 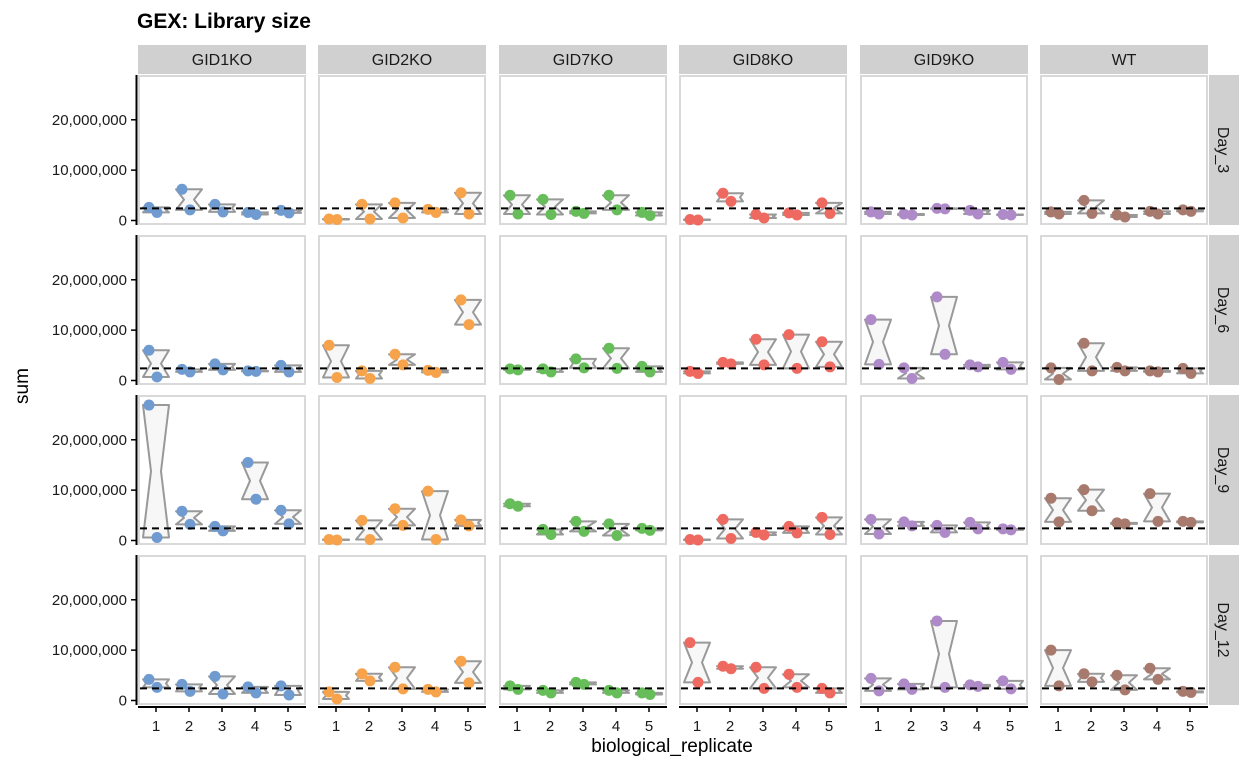 I want to click on facet-strip-gid9ko, so click(x=944, y=59).